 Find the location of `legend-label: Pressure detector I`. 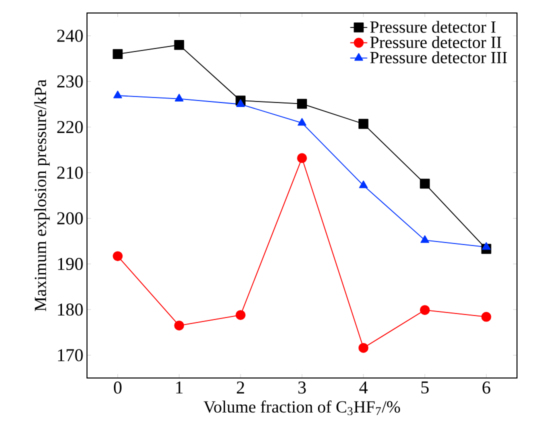

legend-label: Pressure detector I is located at coordinates (433, 26).